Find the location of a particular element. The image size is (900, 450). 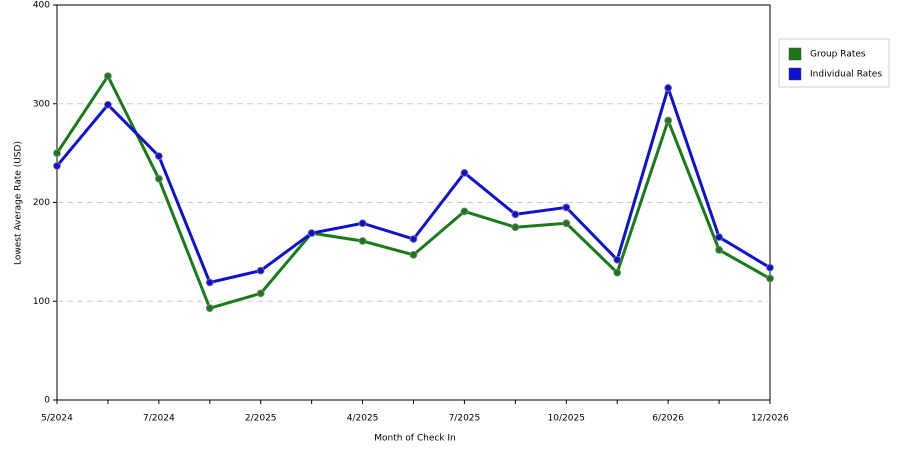

legend-label: Group Rates is located at coordinates (838, 55).